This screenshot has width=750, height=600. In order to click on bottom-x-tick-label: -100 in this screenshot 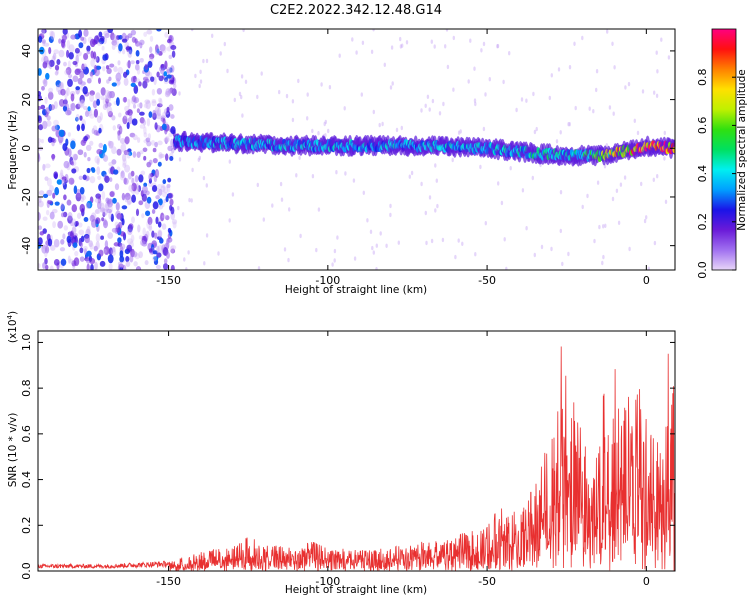, I will do `click(327, 581)`.